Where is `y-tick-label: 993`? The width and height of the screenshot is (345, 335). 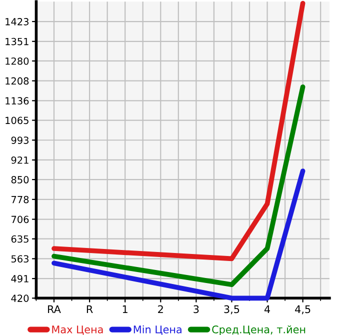 y-tick-label: 993 is located at coordinates (19, 140).